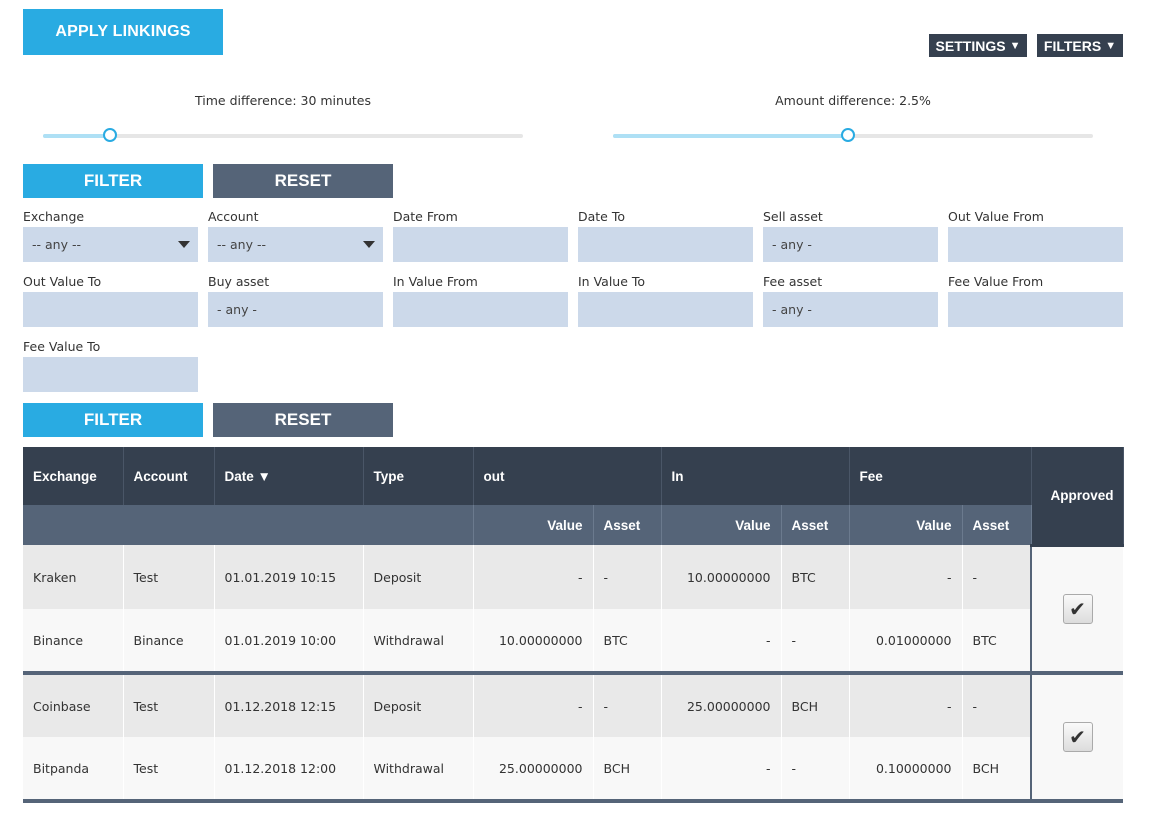 This screenshot has height=832, width=1152. What do you see at coordinates (567, 476) in the screenshot?
I see `col-out-header: out` at bounding box center [567, 476].